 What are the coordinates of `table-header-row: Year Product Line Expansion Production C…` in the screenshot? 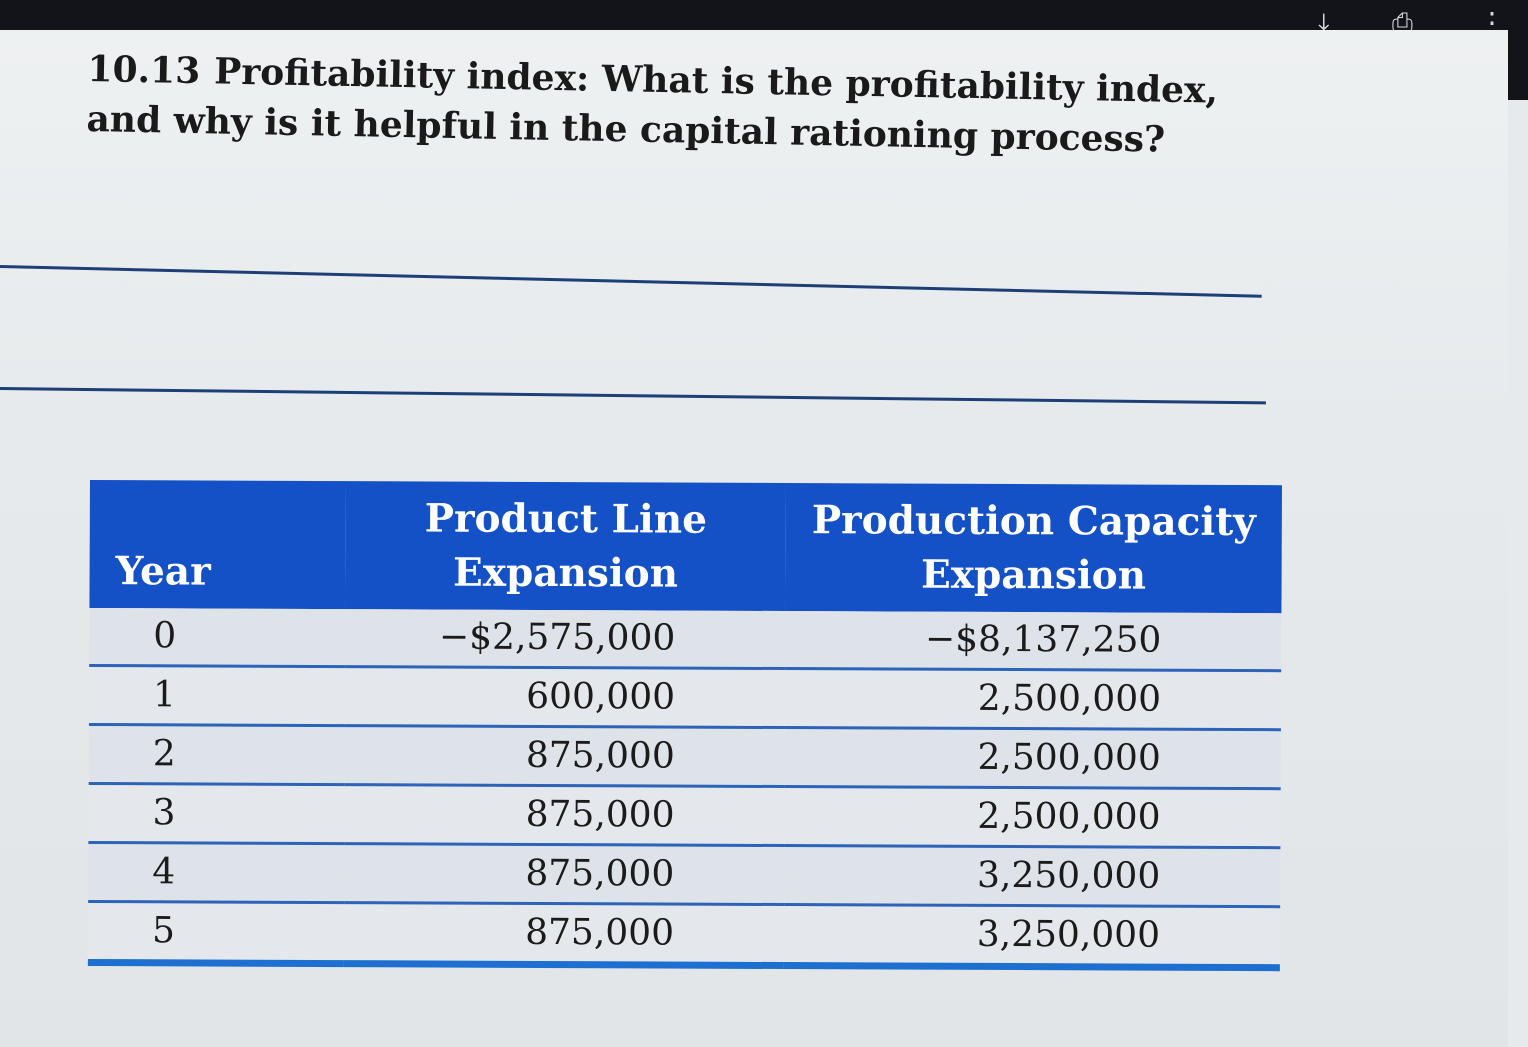 It's located at (685, 547).